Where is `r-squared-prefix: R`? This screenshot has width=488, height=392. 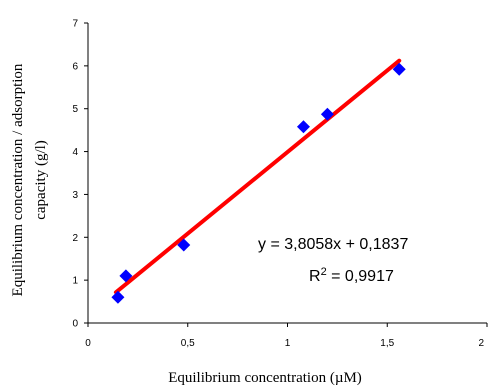
r-squared-prefix: R is located at coordinates (315, 276).